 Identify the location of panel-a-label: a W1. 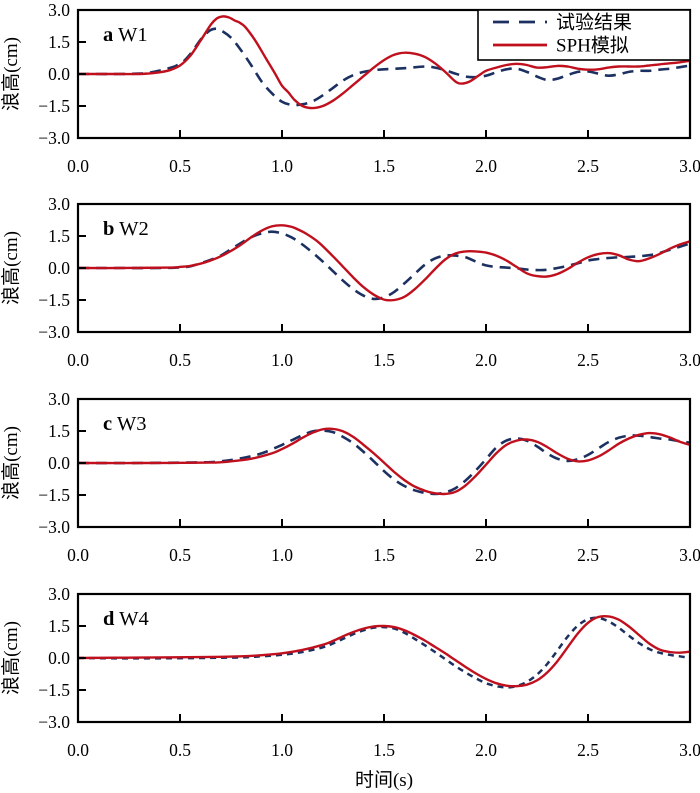
(125, 35).